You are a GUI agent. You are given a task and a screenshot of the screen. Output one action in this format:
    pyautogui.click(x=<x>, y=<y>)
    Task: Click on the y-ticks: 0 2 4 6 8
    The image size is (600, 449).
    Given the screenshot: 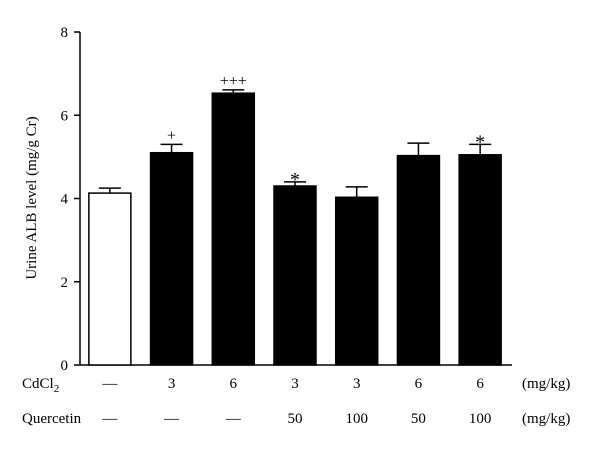 What is the action you would take?
    pyautogui.click(x=70, y=199)
    